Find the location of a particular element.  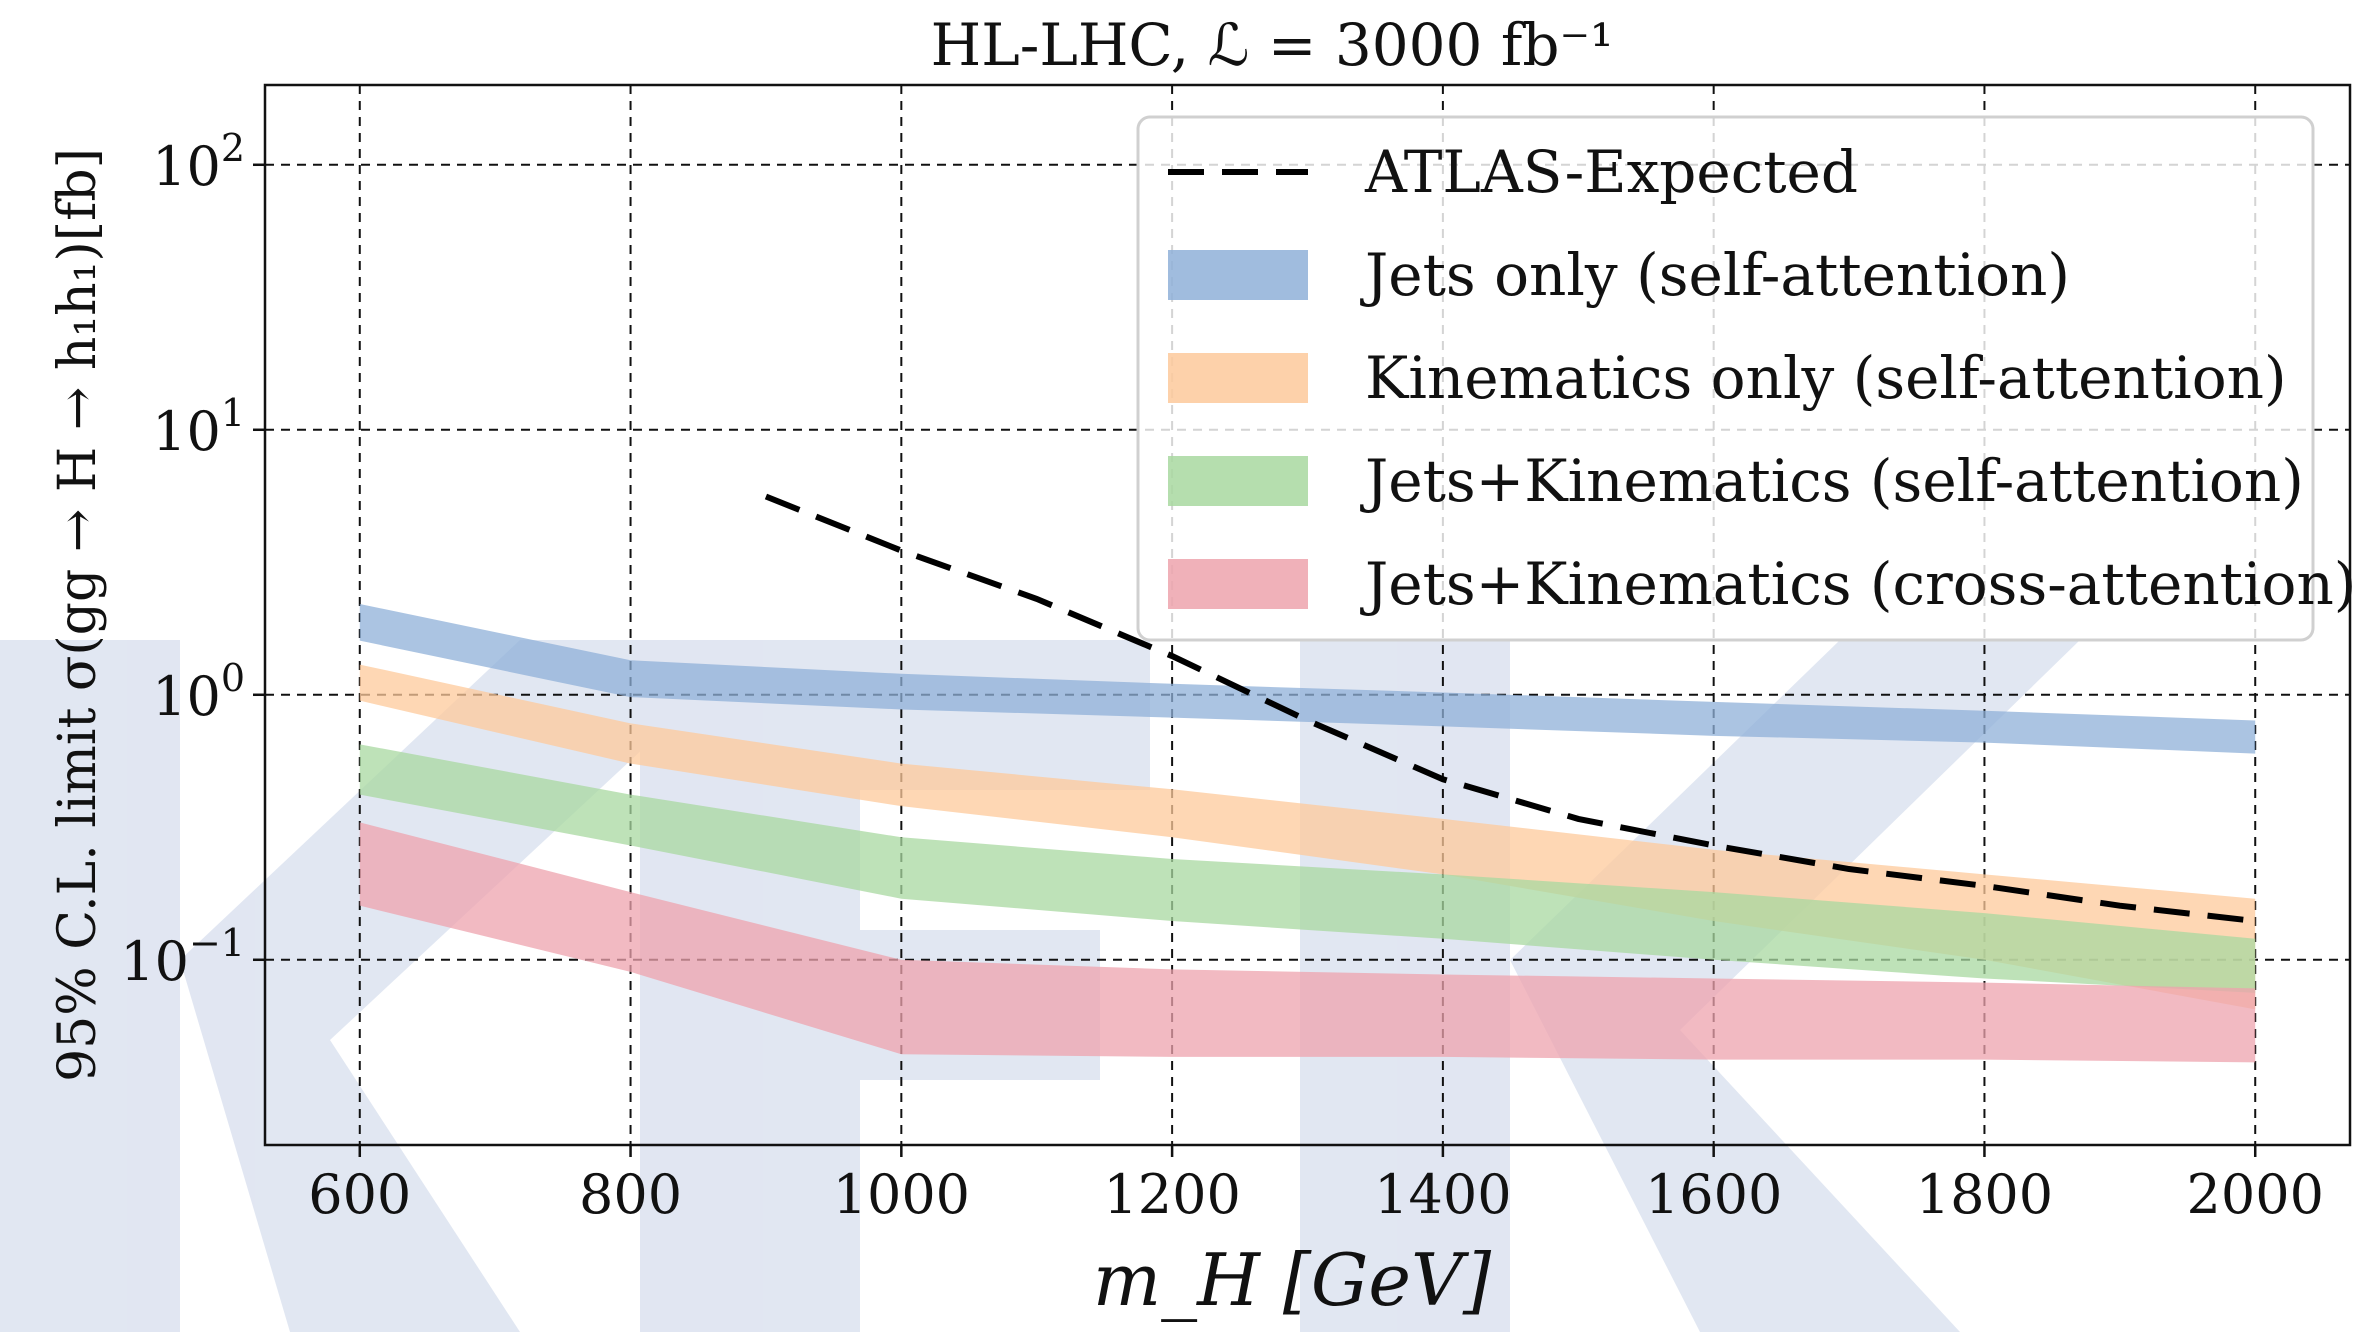

y-tick-label: 10² is located at coordinates (198, 162).